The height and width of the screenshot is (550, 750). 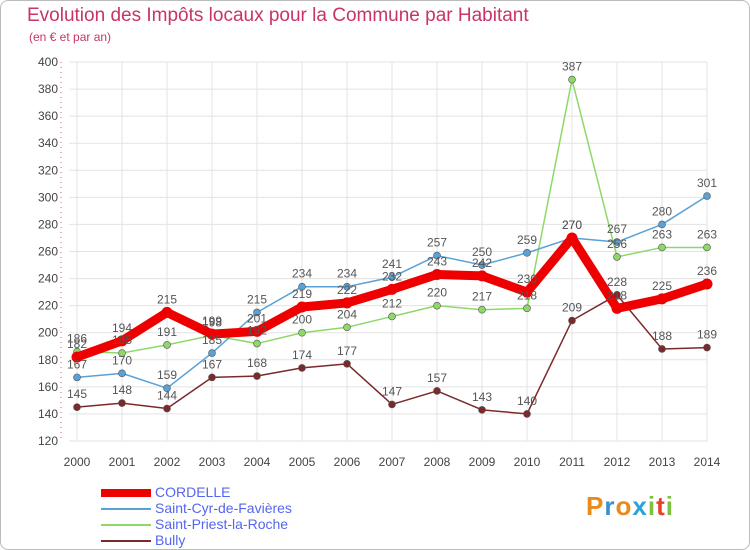 What do you see at coordinates (48, 116) in the screenshot?
I see `y-tick-label: 360` at bounding box center [48, 116].